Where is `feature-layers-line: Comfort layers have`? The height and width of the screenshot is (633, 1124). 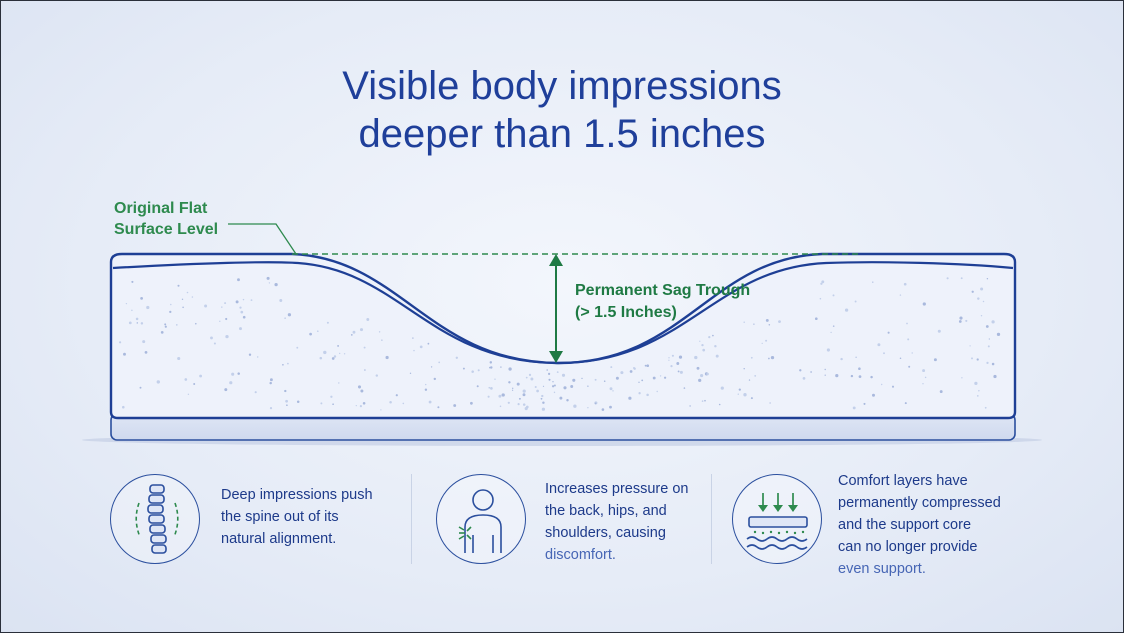
feature-layers-line: Comfort layers have is located at coordinates (903, 481).